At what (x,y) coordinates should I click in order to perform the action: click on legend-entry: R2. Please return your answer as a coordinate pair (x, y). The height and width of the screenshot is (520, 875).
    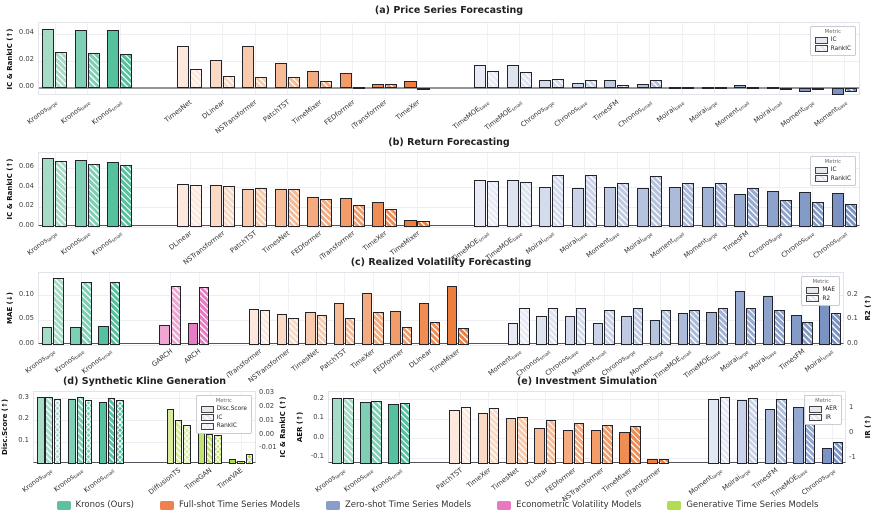
    Looking at the image, I should click on (820, 298).